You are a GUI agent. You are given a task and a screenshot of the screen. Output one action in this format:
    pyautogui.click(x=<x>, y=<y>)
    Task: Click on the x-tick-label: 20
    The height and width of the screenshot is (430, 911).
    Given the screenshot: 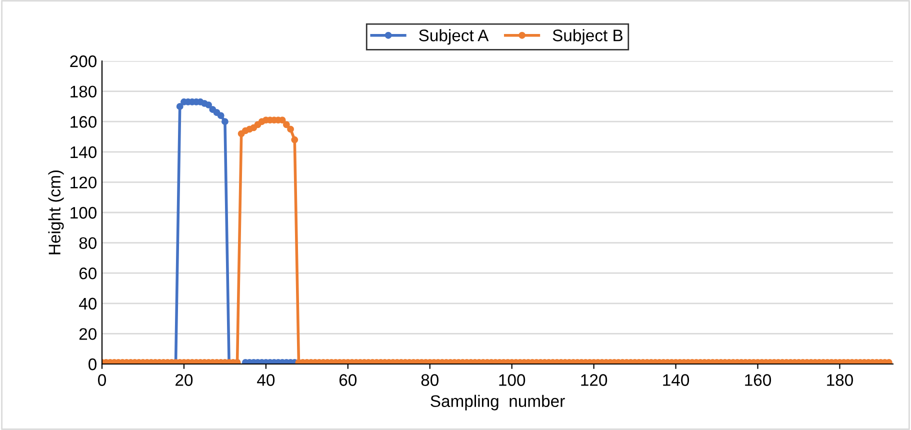 What is the action you would take?
    pyautogui.click(x=184, y=380)
    